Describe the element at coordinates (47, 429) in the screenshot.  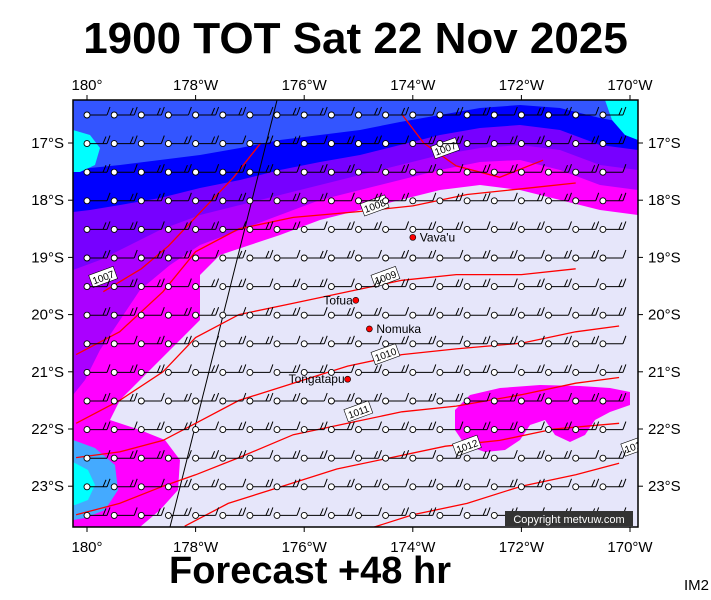
I see `lat-label-left-6: 22°S` at that location.